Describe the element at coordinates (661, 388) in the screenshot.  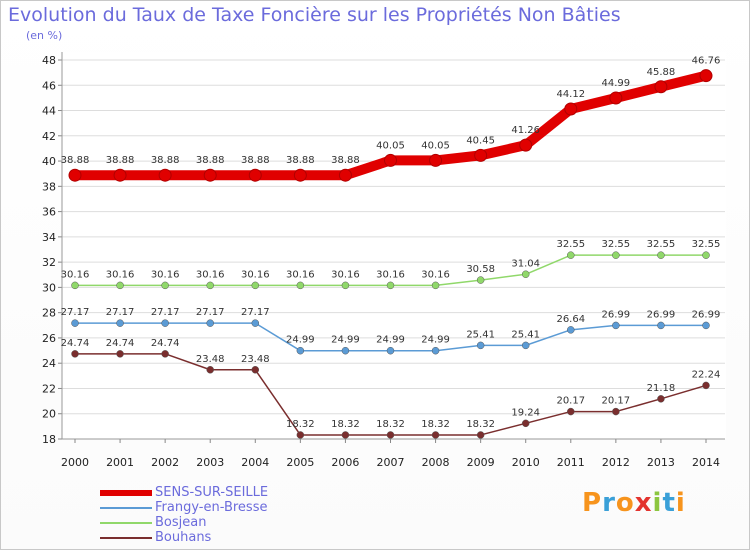
I see `data-label: 21.18` at that location.